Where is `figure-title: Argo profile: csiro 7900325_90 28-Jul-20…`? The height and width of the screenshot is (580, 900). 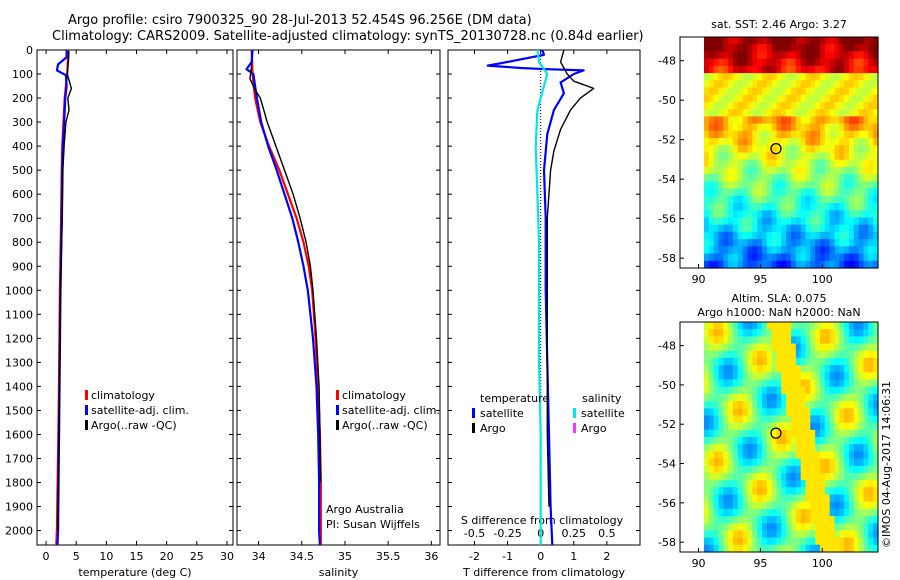
figure-title: Argo profile: csiro 7900325_90 28-Jul-20… is located at coordinates (300, 20).